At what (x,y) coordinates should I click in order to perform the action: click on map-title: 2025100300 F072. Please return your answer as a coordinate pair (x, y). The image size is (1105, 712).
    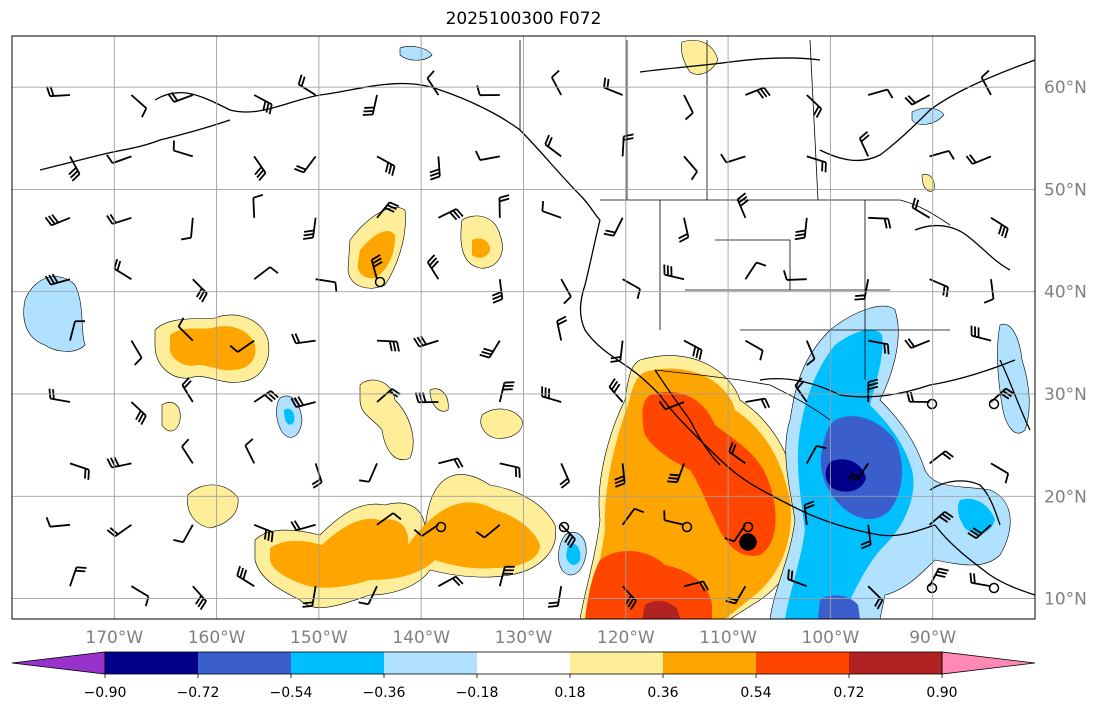
    Looking at the image, I should click on (523, 19).